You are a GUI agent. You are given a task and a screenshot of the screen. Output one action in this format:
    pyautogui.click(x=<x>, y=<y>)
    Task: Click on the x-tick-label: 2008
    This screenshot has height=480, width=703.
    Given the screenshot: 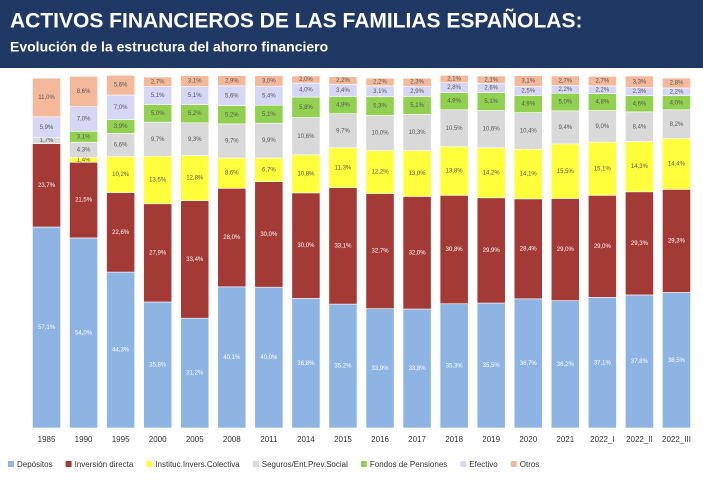 What is the action you would take?
    pyautogui.click(x=232, y=439)
    